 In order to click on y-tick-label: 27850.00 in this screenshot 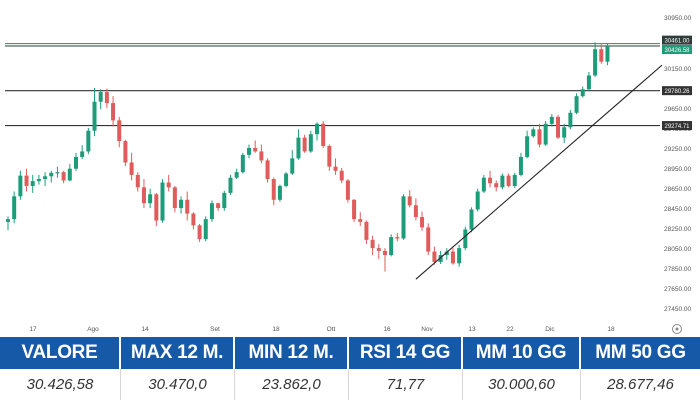, I will do `click(677, 269)`.